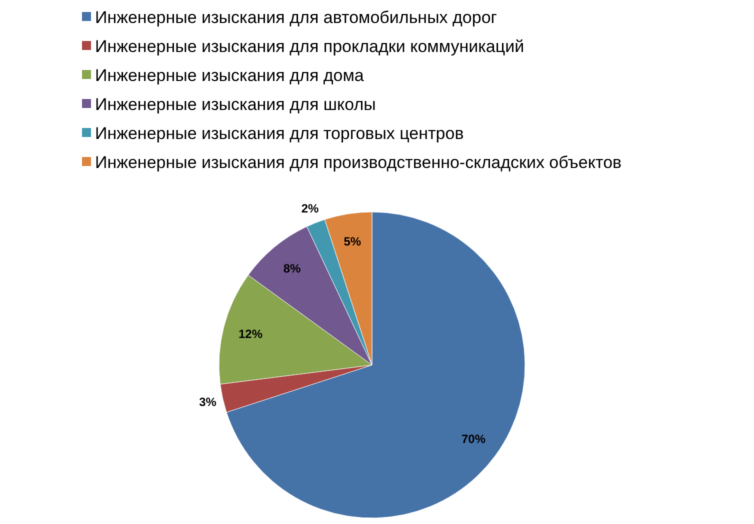 Image resolution: width=754 pixels, height=524 pixels. Describe the element at coordinates (296, 17) in the screenshot. I see `legend-label: Инженерные изыскания для автомобильных дорог` at that location.